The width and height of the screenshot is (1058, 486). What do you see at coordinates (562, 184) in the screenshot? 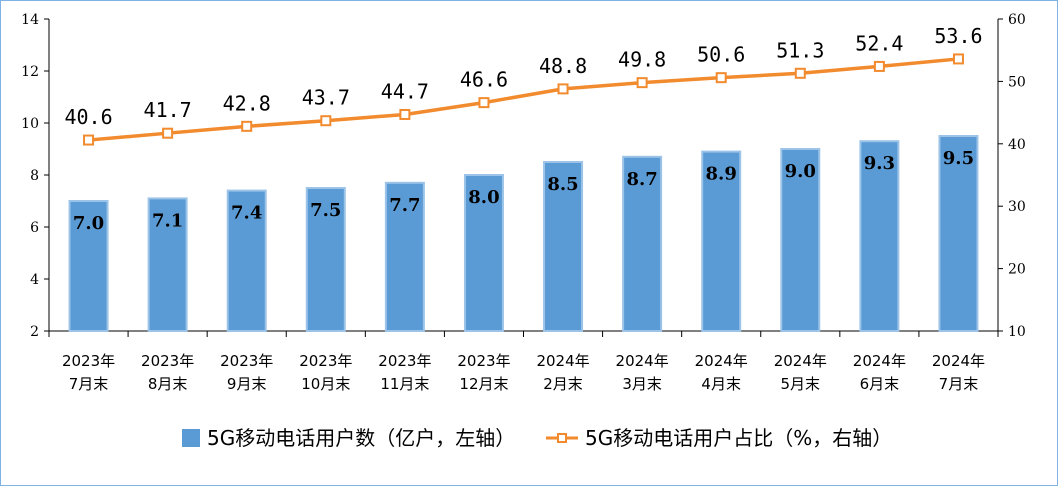
I see `bar-data-label: 8.5` at bounding box center [562, 184].